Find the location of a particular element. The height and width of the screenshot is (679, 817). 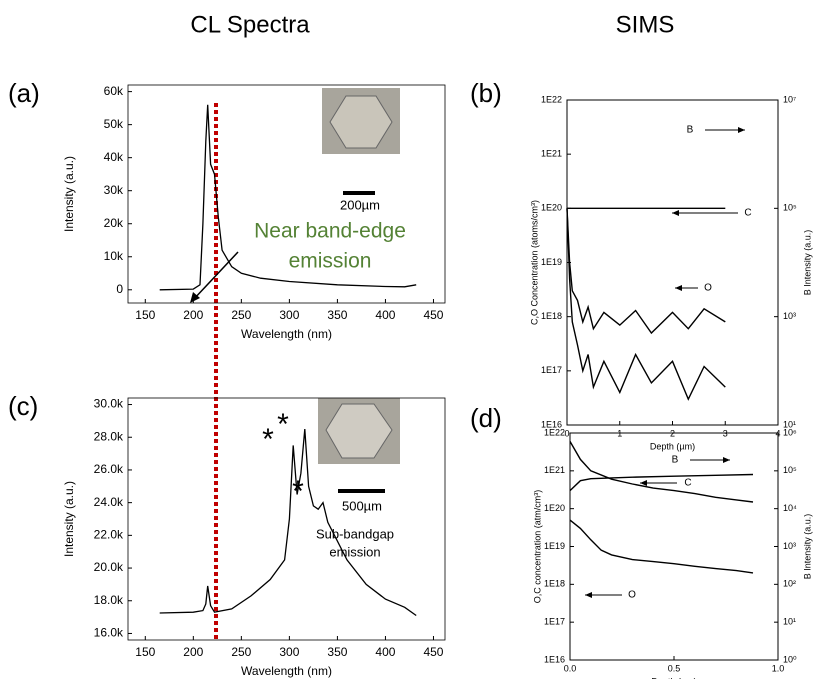

y2-tick-label: 10⁴ is located at coordinates (790, 508).